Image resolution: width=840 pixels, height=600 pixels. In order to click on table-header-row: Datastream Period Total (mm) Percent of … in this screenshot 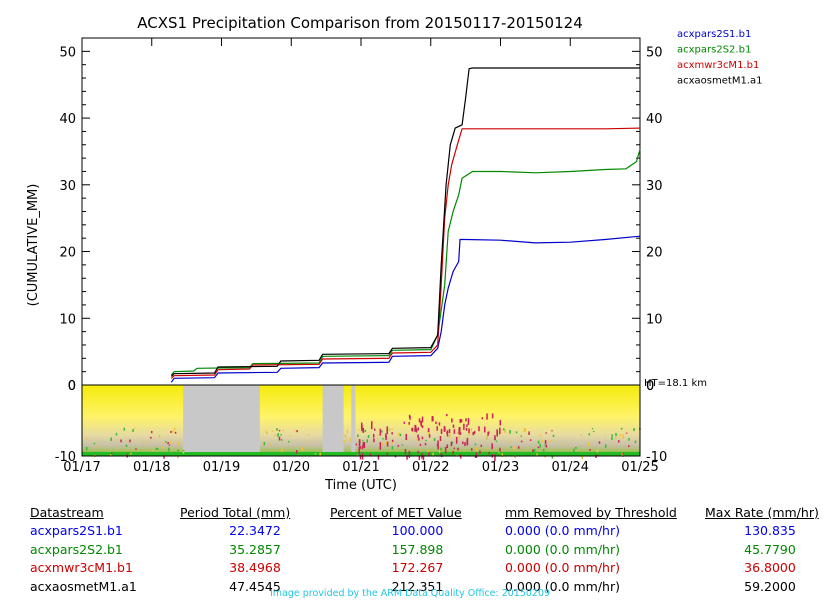, I will do `click(432, 512)`.